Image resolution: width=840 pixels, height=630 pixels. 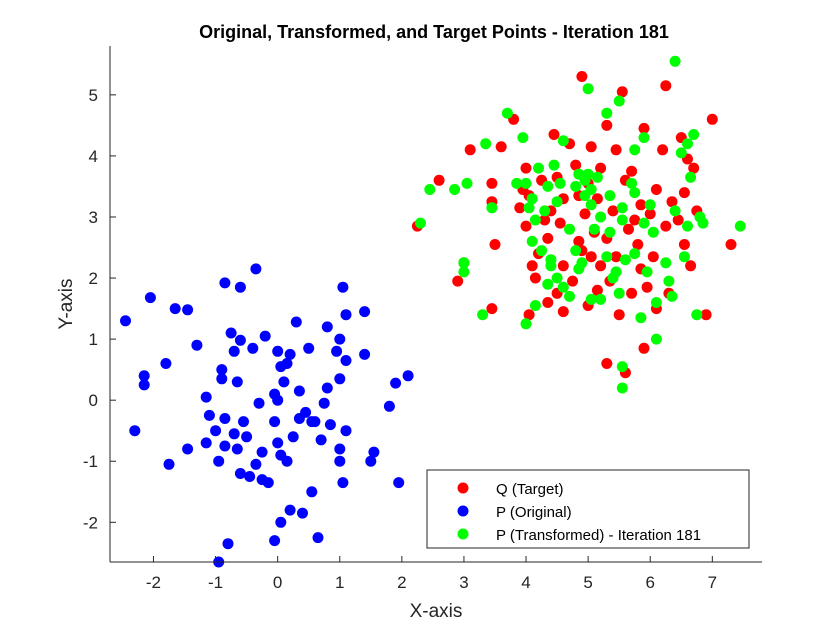 What do you see at coordinates (525, 582) in the screenshot?
I see `x-tick-label-4: 4` at bounding box center [525, 582].